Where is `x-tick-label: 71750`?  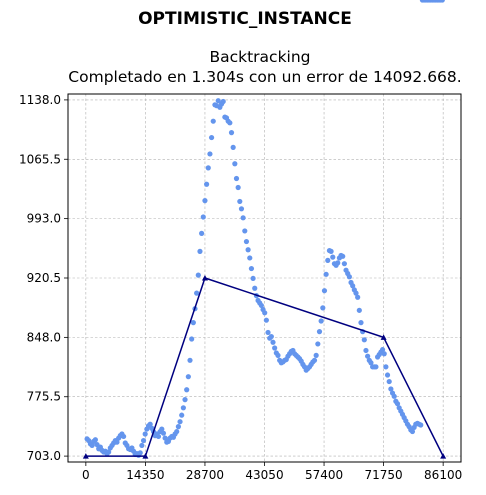
x-tick-label: 71750 is located at coordinates (384, 475).